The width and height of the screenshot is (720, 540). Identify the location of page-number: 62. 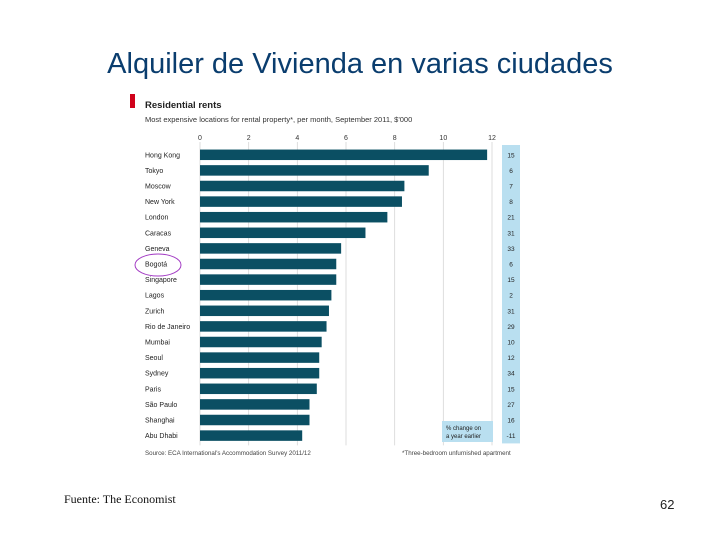
(667, 504).